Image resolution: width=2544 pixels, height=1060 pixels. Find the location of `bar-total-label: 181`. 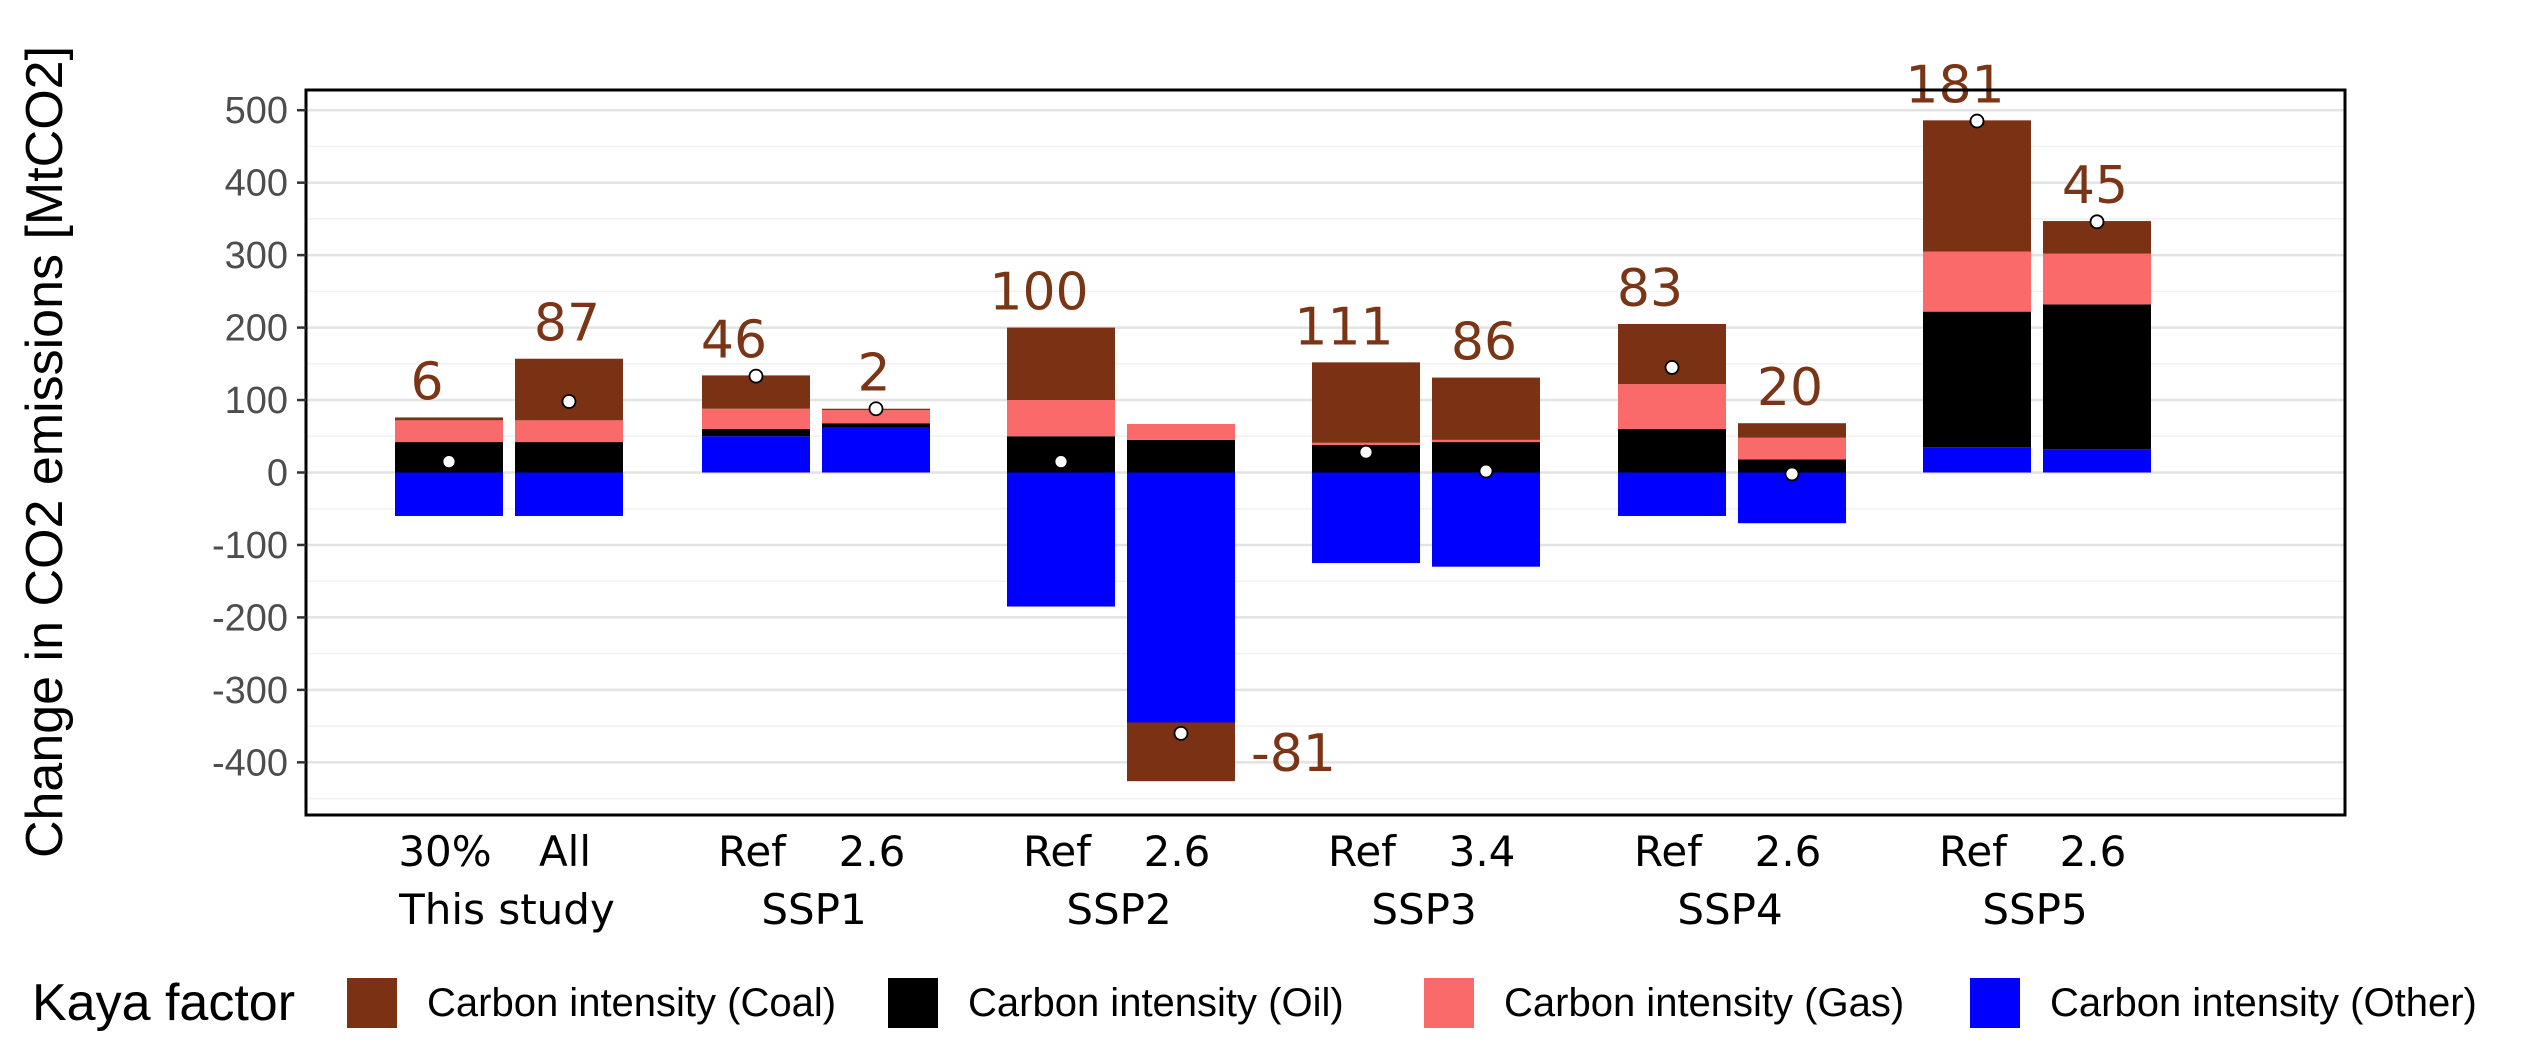

bar-total-label: 181 is located at coordinates (1954, 85).